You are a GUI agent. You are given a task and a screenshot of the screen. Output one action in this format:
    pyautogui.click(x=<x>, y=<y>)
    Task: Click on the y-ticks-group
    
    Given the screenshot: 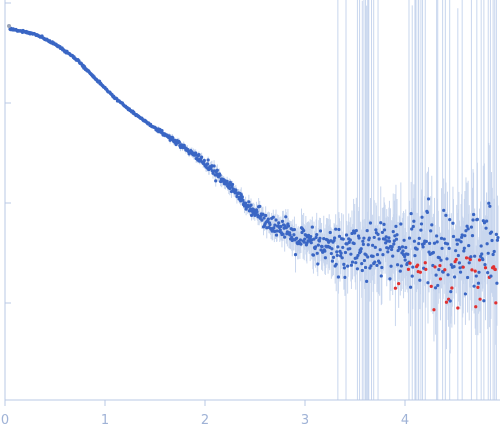 What is the action you would take?
    pyautogui.click(x=8, y=153)
    